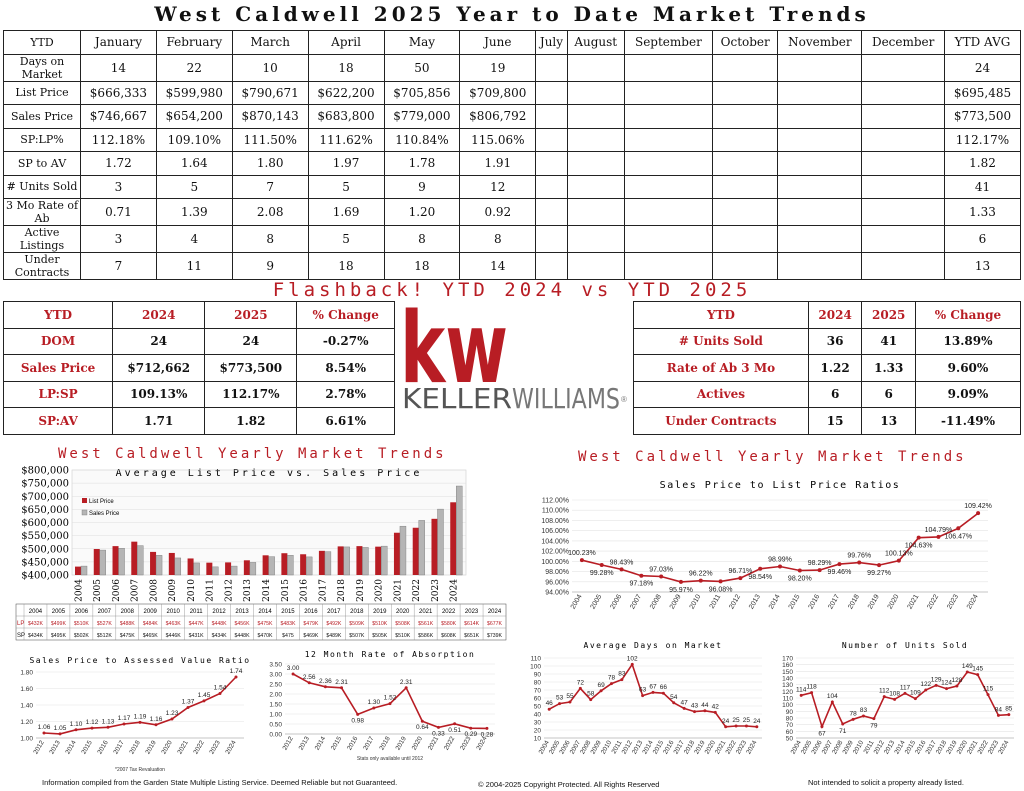 This screenshot has width=1024, height=791. Describe the element at coordinates (422, 212) in the screenshot. I see `ytd-cell: 1.20` at that location.